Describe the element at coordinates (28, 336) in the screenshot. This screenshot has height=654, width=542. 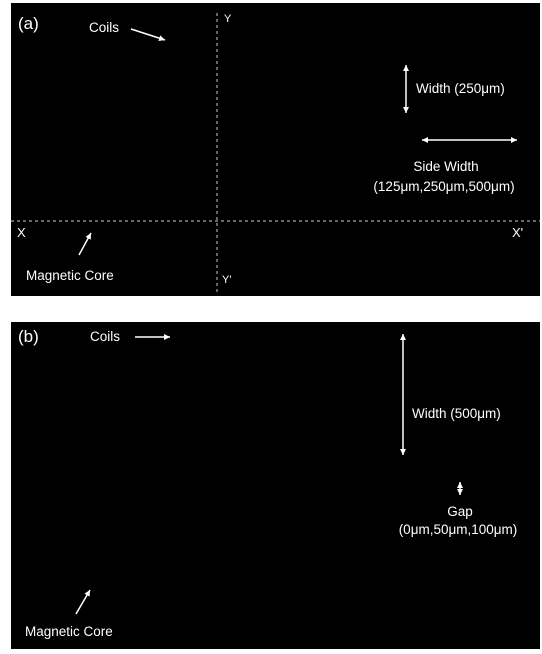
I see `panel-b-label: (b)` at that location.